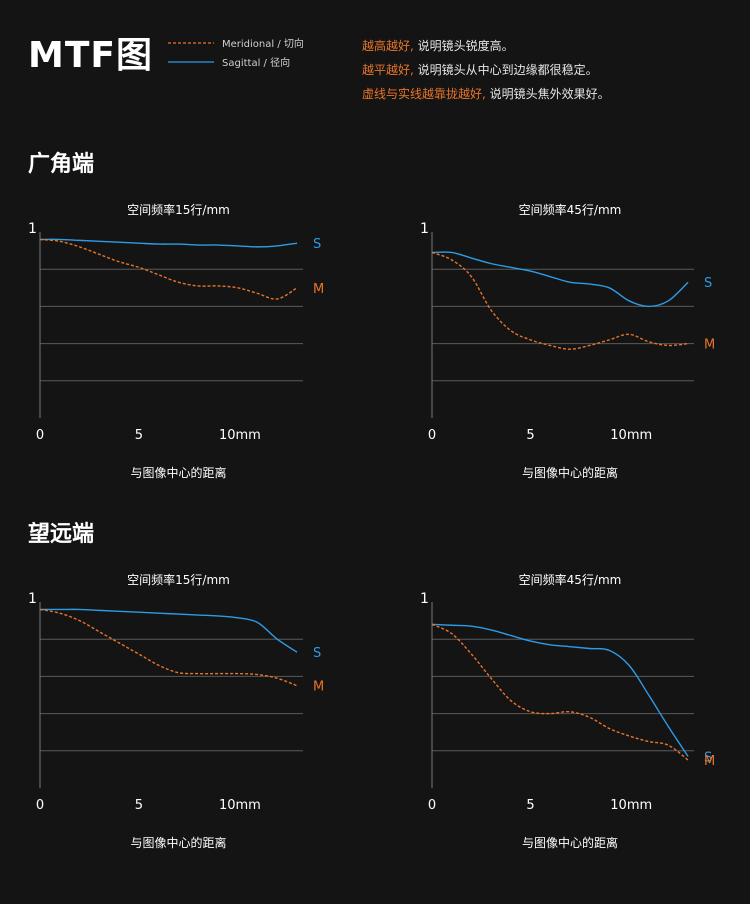 The height and width of the screenshot is (904, 750). Describe the element at coordinates (424, 94) in the screenshot. I see `note-highlight: 虚线与实线越靠拢越好,` at that location.